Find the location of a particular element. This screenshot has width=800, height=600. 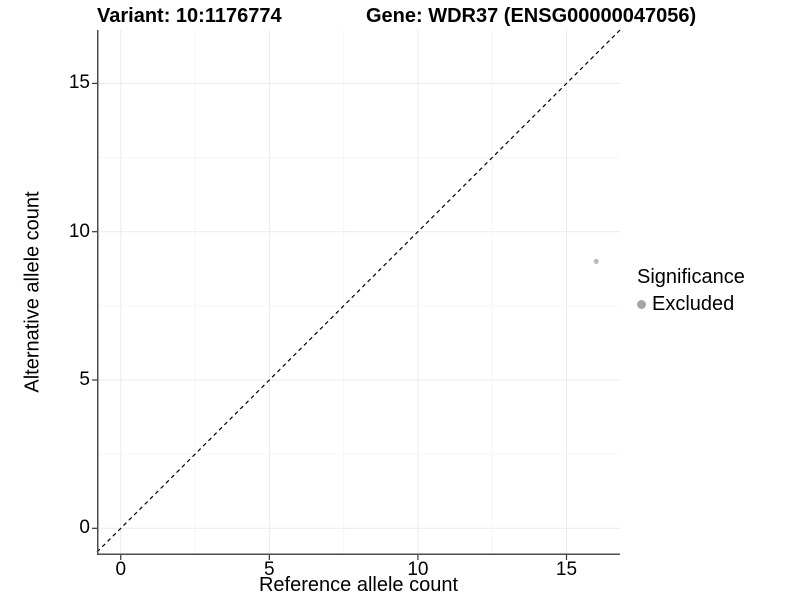

y-tick-label: 5 is located at coordinates (84, 379).